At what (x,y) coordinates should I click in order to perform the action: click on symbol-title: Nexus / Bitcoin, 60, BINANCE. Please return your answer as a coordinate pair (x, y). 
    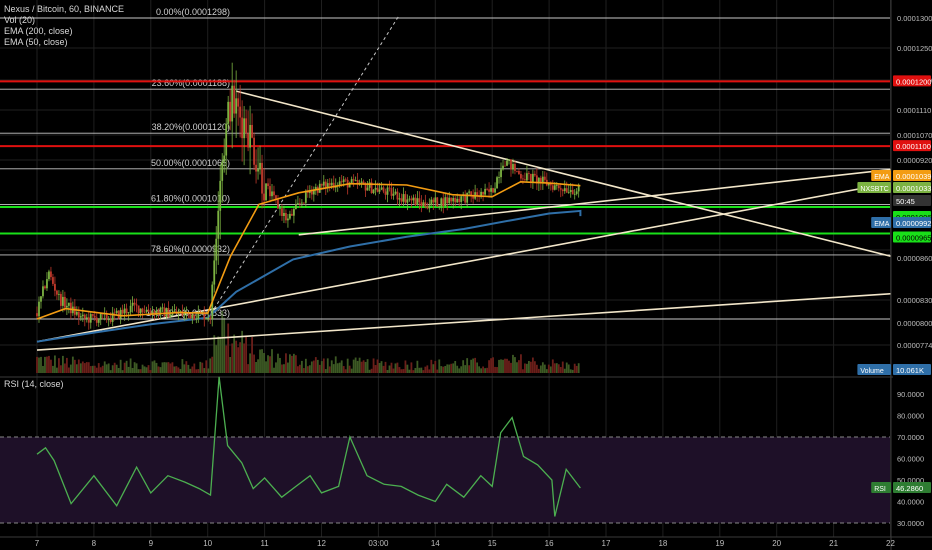
    Looking at the image, I should click on (64, 9).